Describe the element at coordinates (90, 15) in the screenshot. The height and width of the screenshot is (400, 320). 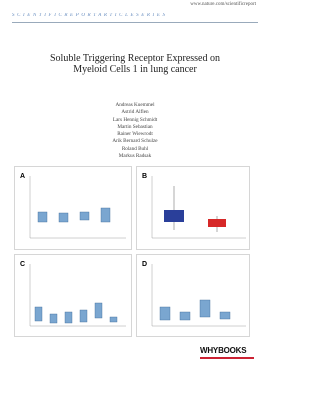
I see `series-banner: SCIENTIFICREPORTARTICLESERIES` at that location.